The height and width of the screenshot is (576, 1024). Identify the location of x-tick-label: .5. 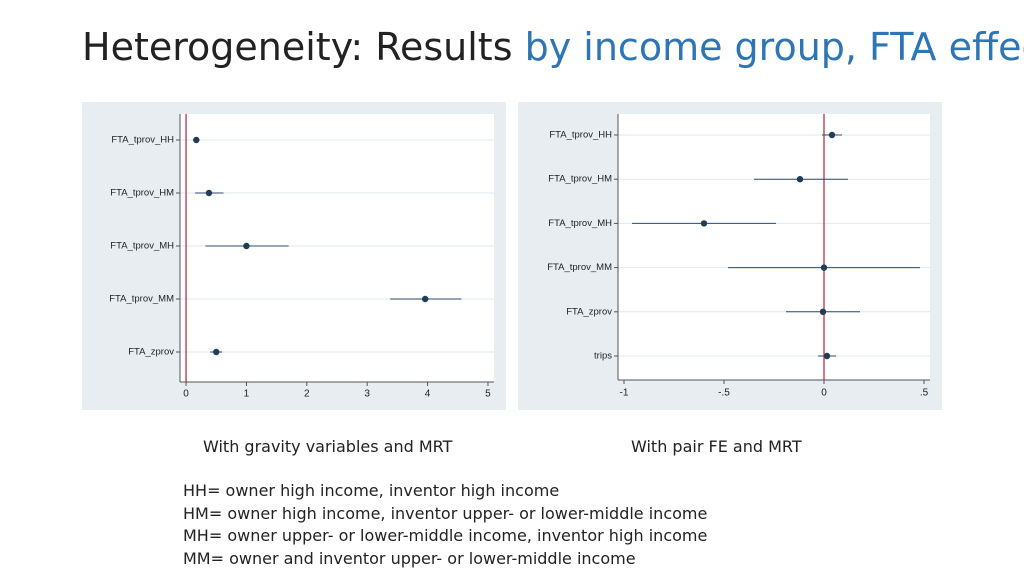
(924, 393).